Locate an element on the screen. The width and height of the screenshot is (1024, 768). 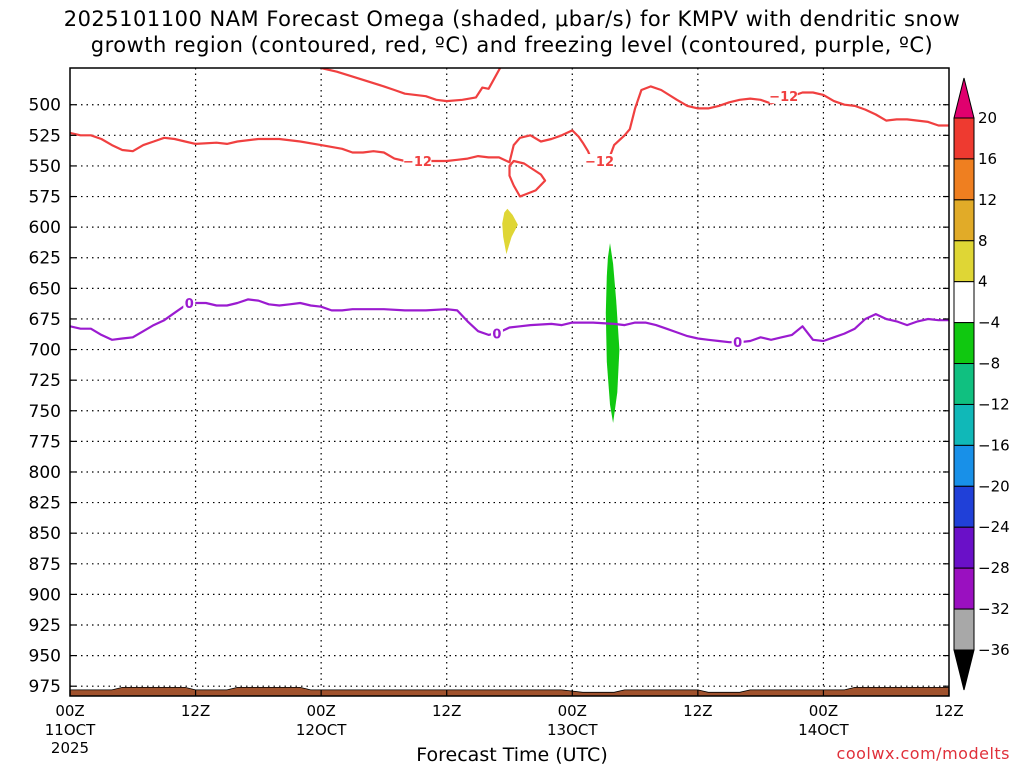
colorbar-label-10: −24 is located at coordinates (994, 527).